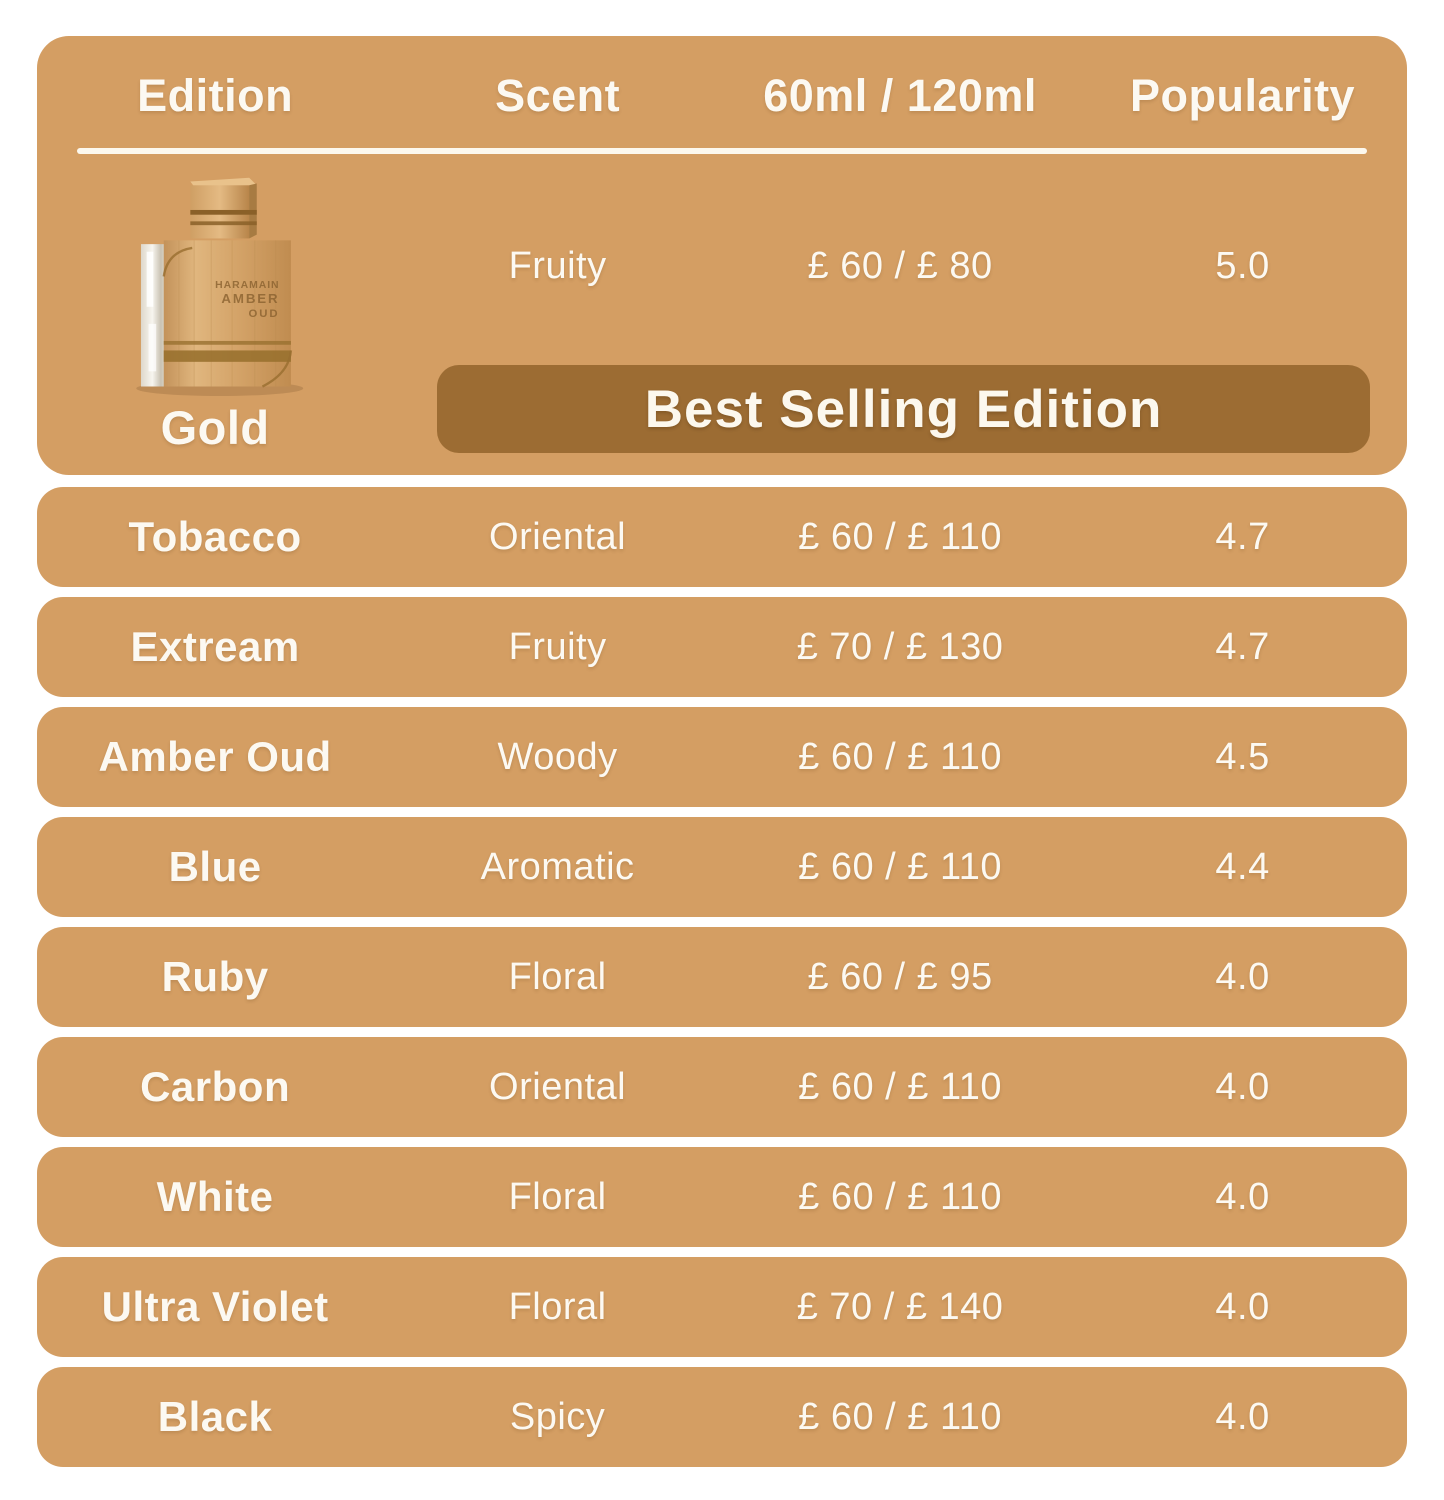  What do you see at coordinates (722, 867) in the screenshot?
I see `table-row-blue: Blue Aromatic £ 60 / £ 110 4.4` at bounding box center [722, 867].